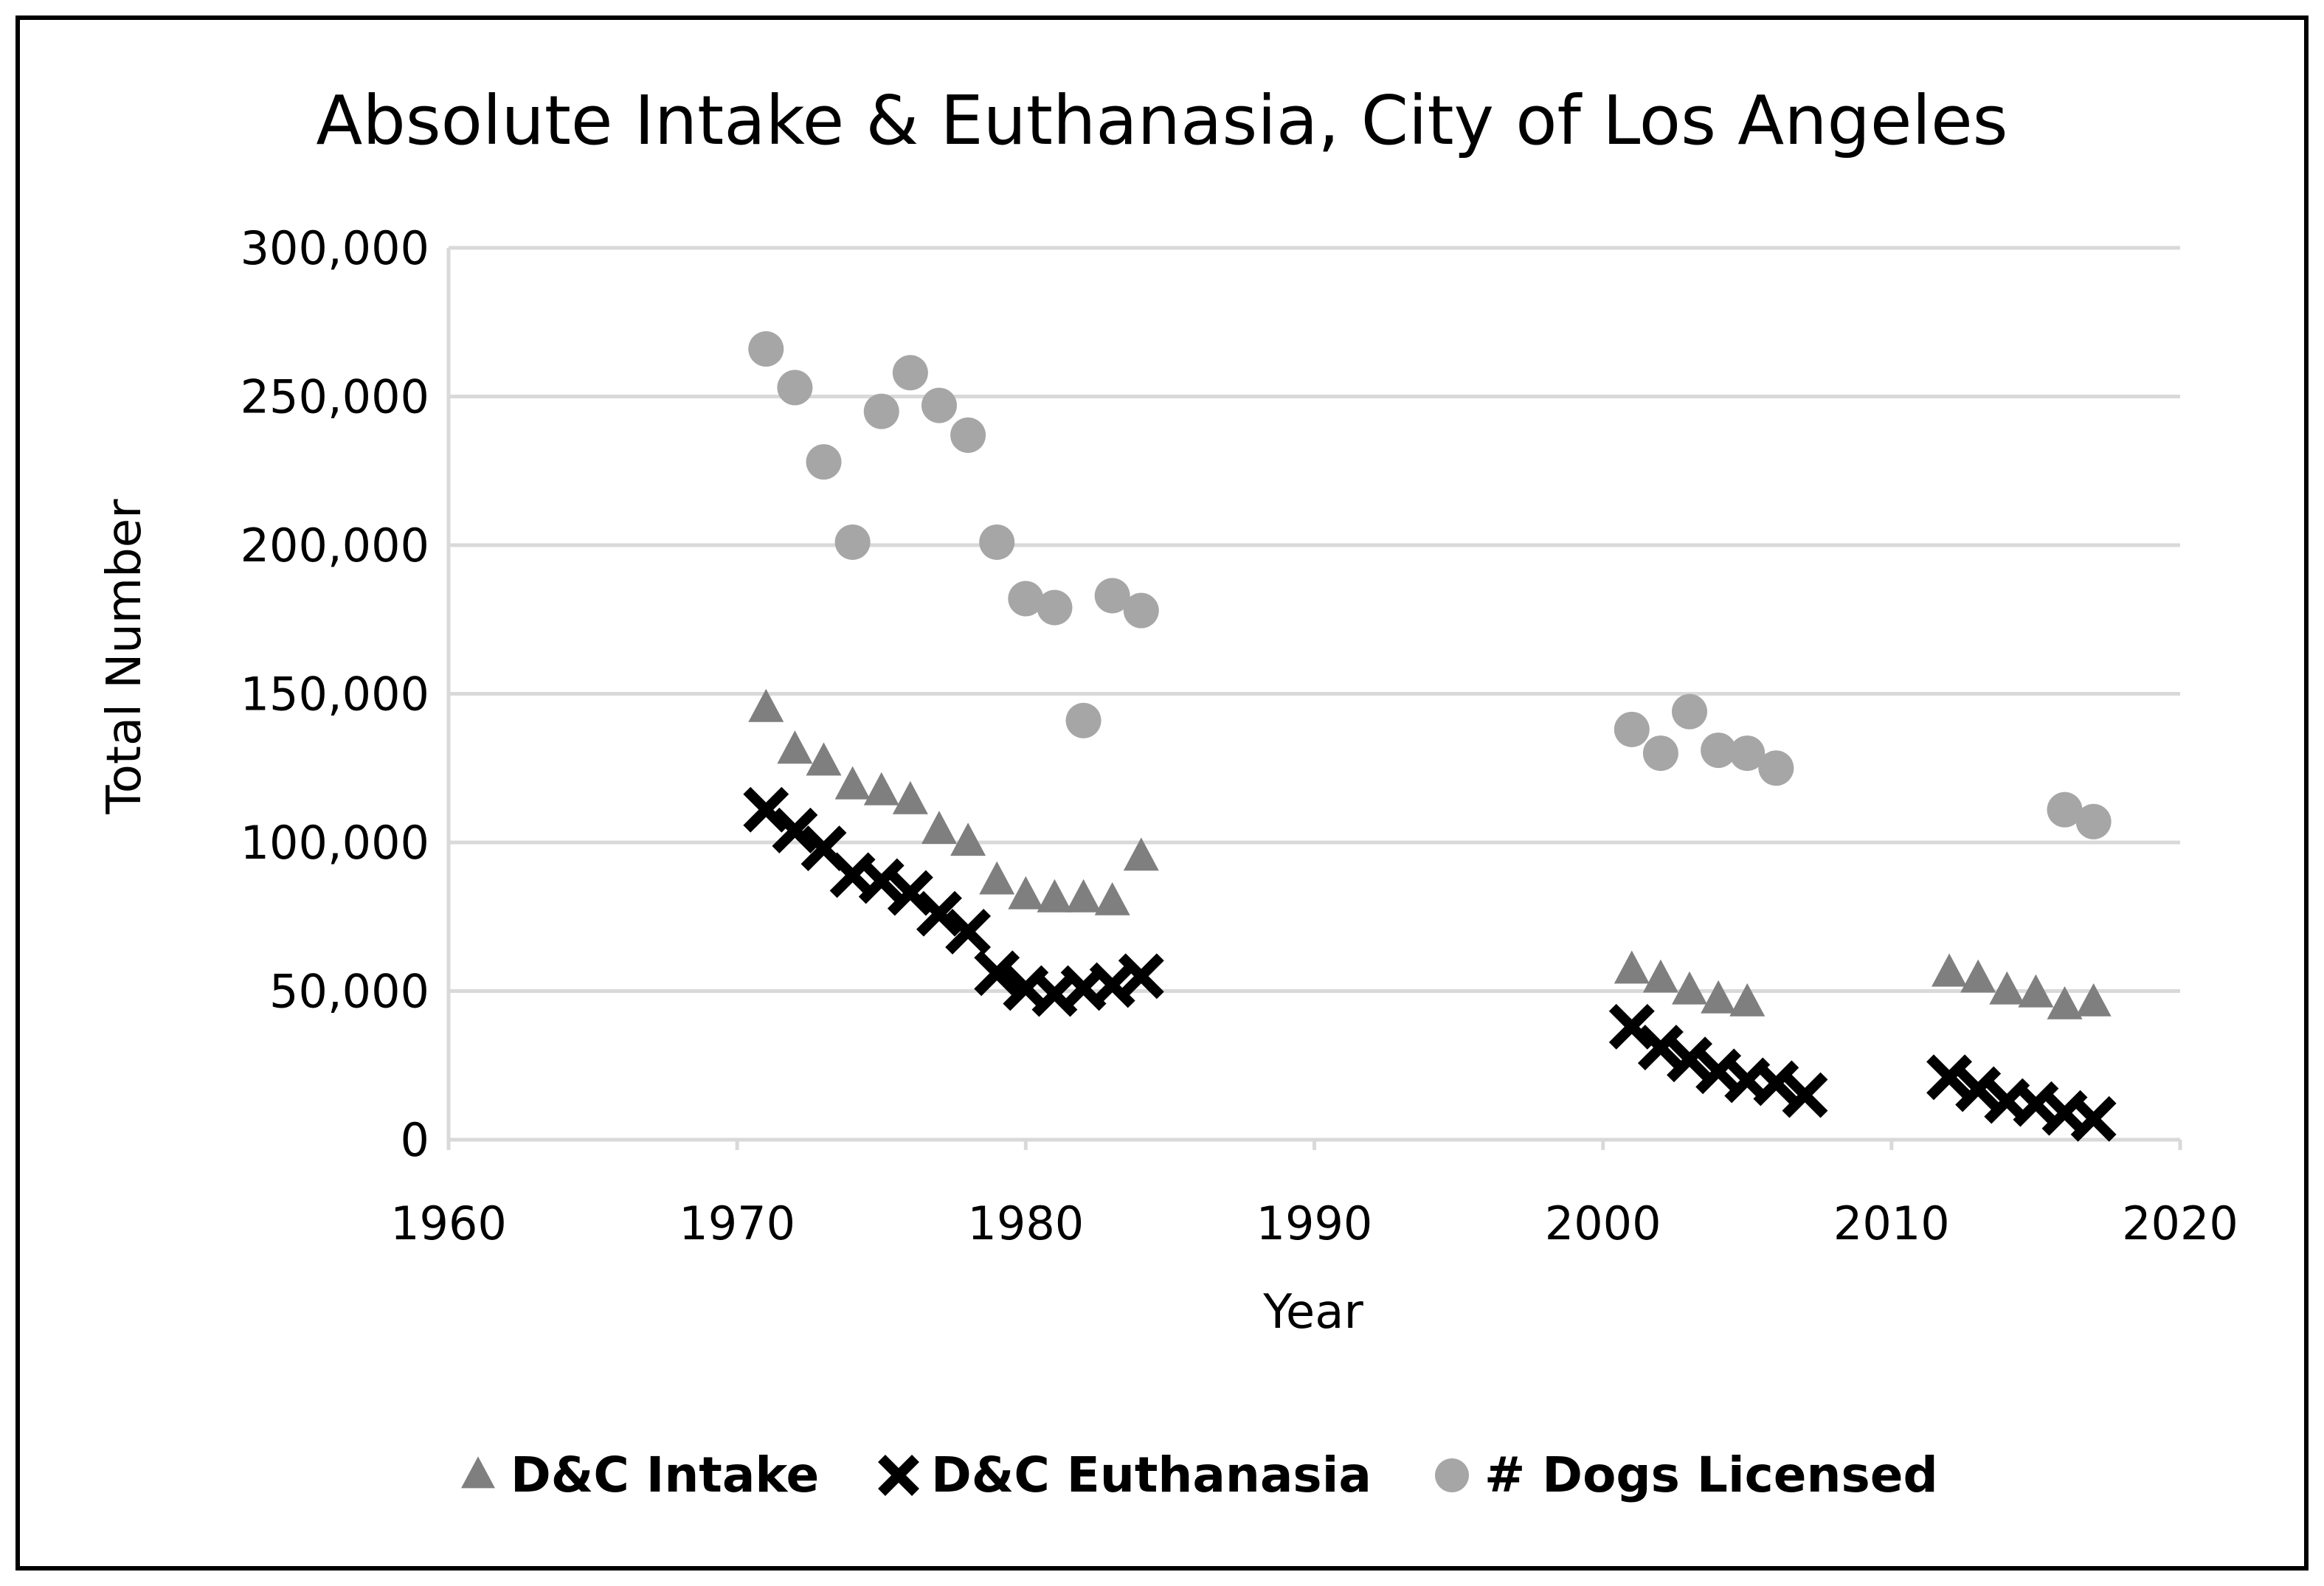 The height and width of the screenshot is (1586, 2324). I want to click on y-tick-label: 200,000, so click(335, 546).